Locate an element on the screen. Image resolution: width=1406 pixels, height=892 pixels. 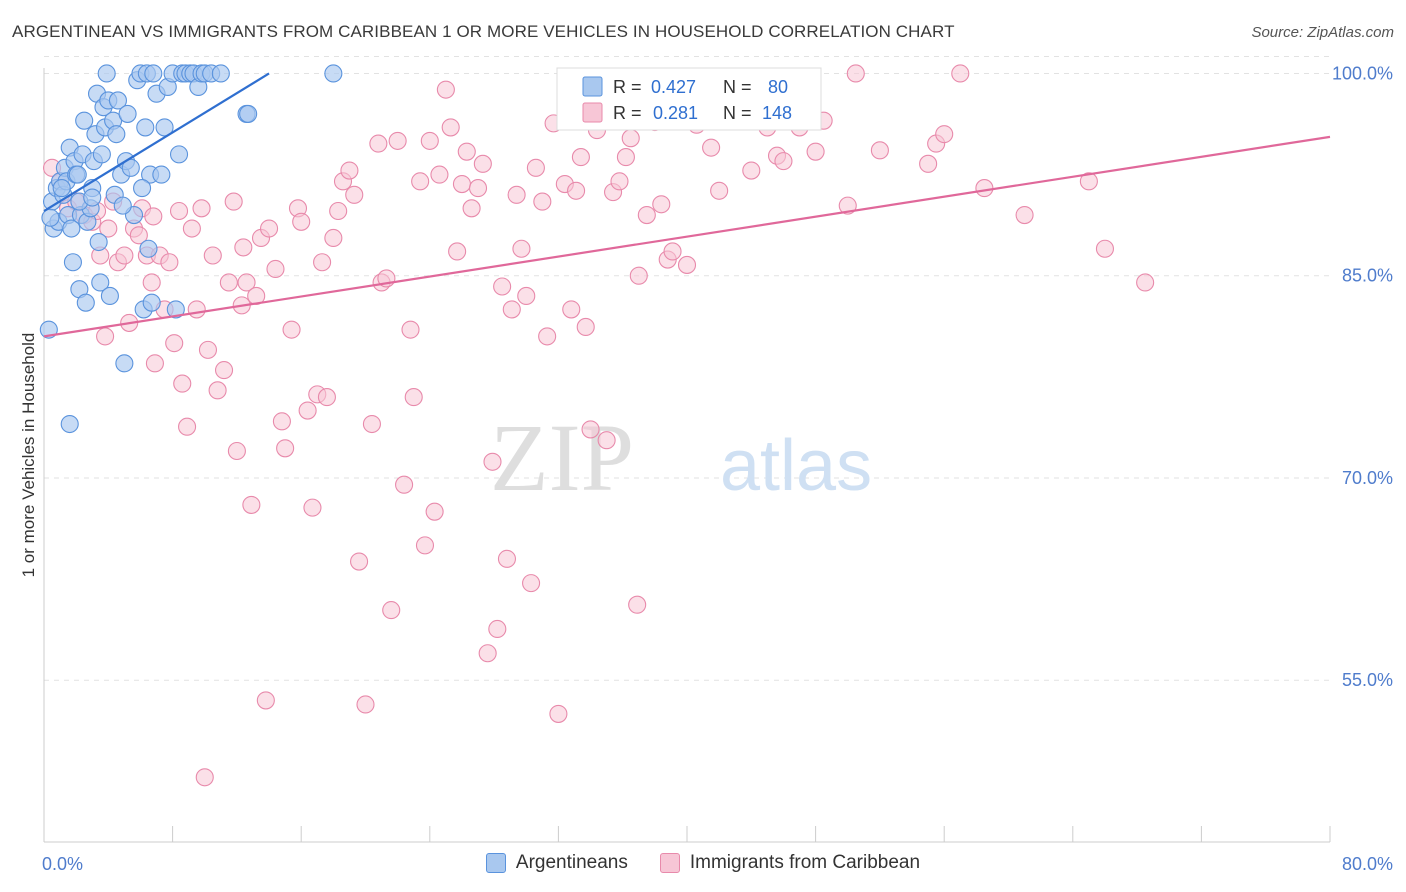
legend-n-label-2: N = is located at coordinates (737, 113).